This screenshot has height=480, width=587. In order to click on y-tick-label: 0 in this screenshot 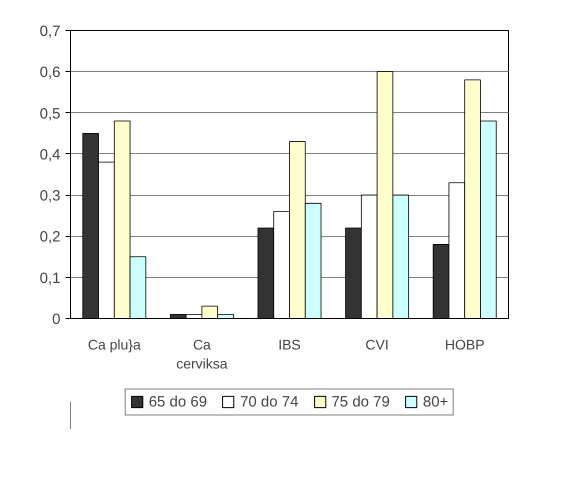, I will do `click(56, 319)`.